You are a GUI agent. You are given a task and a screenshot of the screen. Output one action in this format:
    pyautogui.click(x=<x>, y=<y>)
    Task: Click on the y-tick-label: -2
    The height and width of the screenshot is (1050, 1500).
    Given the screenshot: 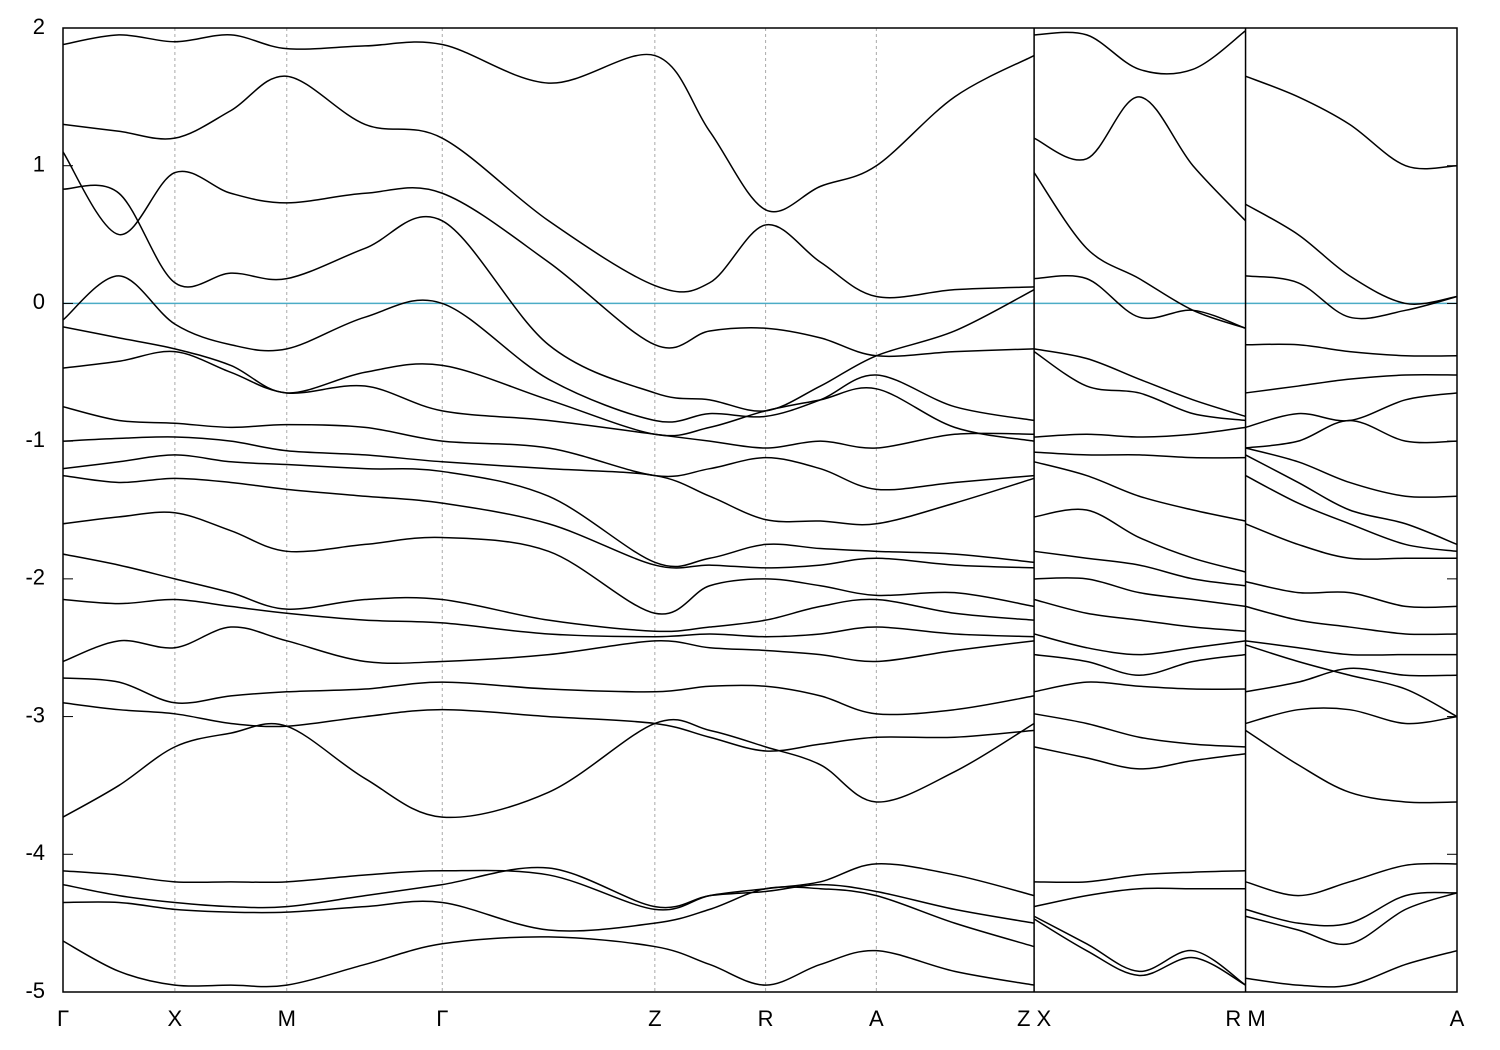 What is the action you would take?
    pyautogui.click(x=35, y=577)
    